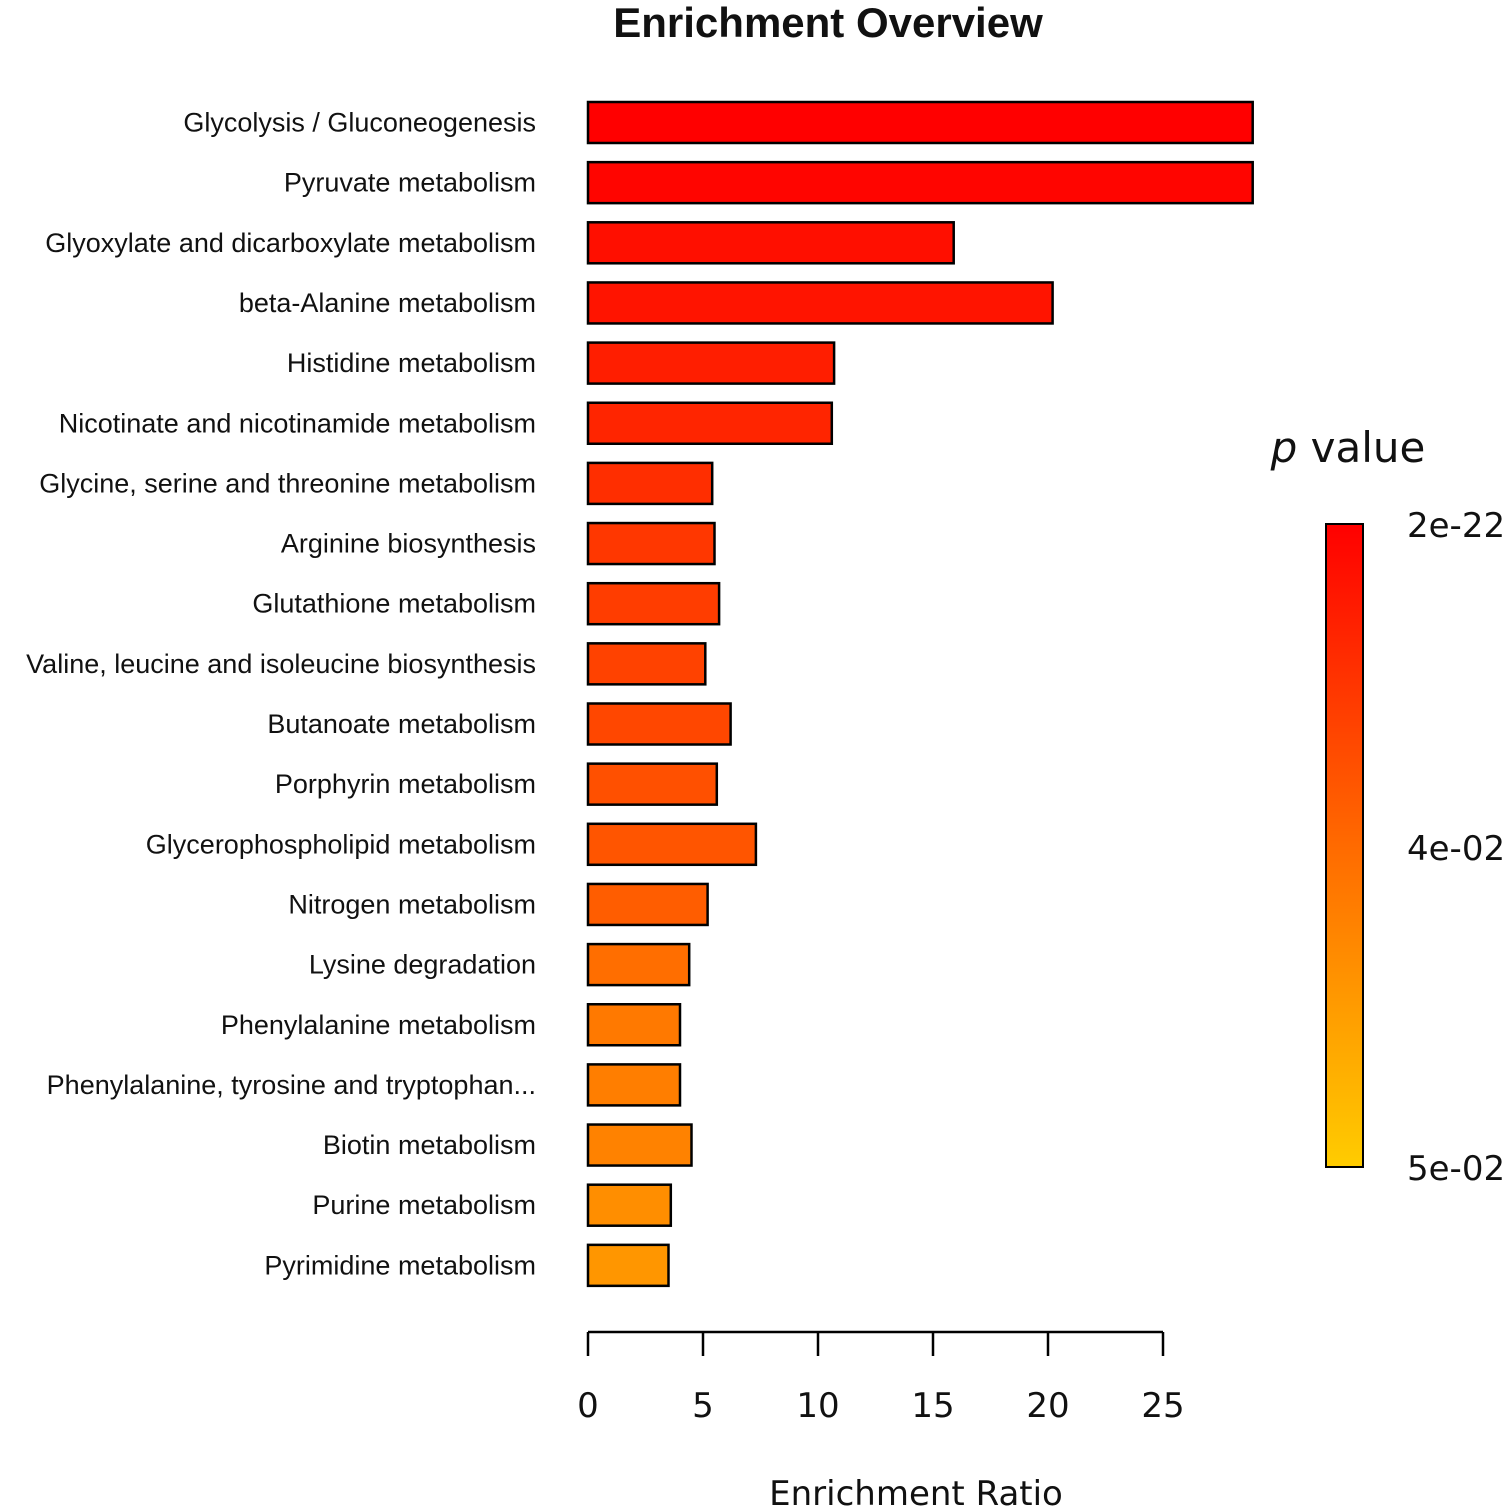 This screenshot has height=1510, width=1505. I want to click on category-label: Biotin metabolism, so click(429, 1145).